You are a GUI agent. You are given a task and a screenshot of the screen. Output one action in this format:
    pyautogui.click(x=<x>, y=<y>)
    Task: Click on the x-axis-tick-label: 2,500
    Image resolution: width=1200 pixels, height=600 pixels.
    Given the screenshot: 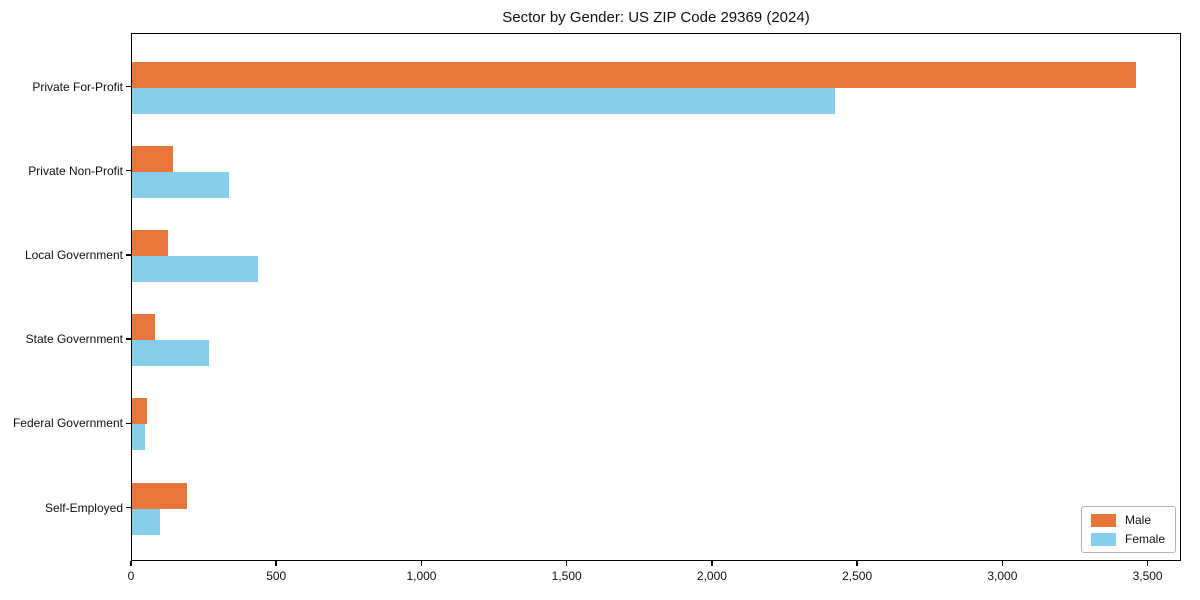 What is the action you would take?
    pyautogui.click(x=857, y=576)
    